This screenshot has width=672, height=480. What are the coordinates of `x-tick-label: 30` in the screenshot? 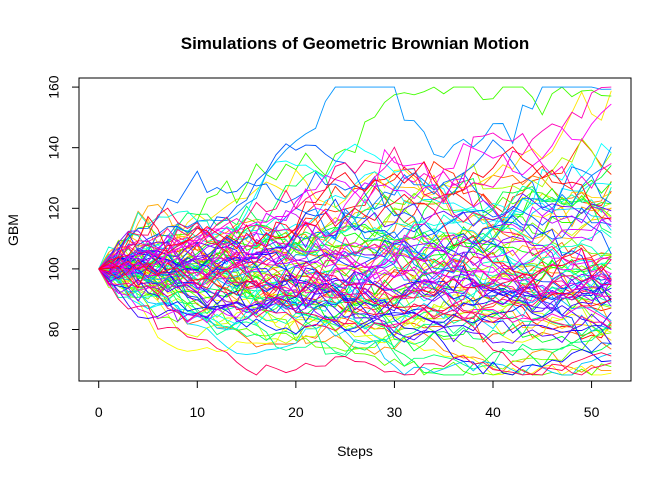 It's located at (395, 412).